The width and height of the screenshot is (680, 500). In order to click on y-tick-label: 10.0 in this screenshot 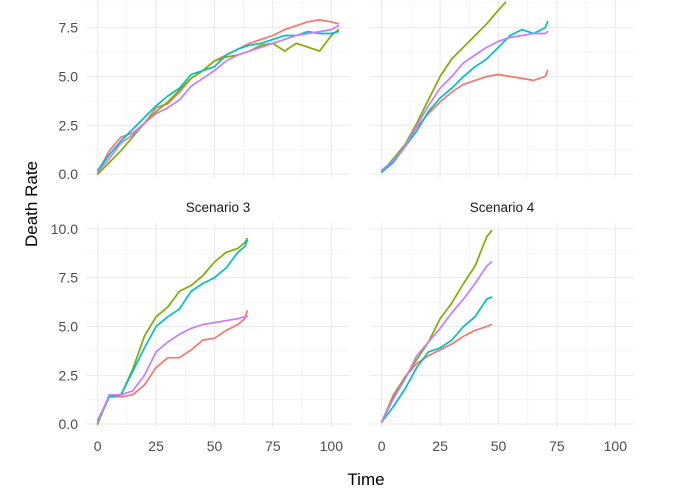, I will do `click(64, 229)`.